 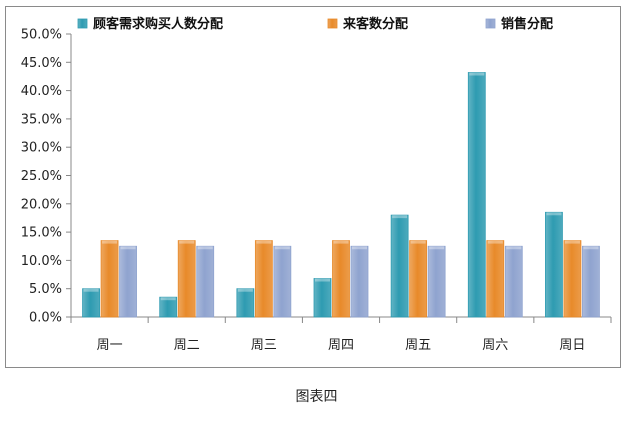 I want to click on bar-3-周二, so click(x=205, y=281).